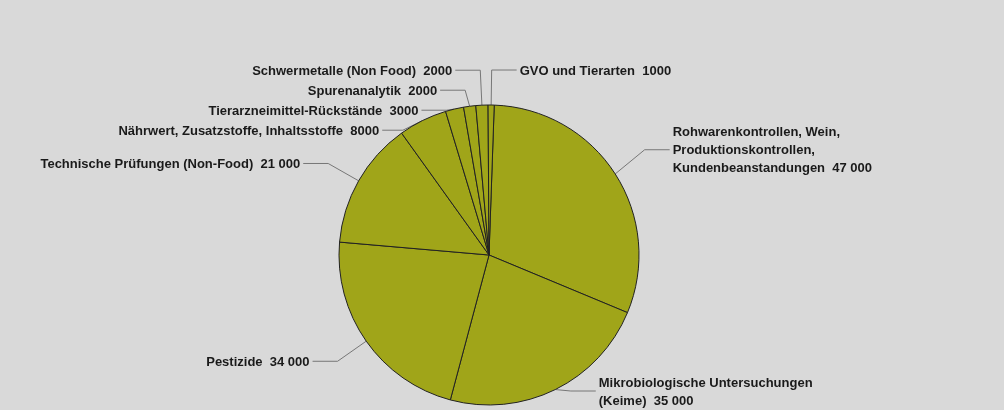 The width and height of the screenshot is (1004, 410). Describe the element at coordinates (707, 391) in the screenshot. I see `slice-label: Mikrobiologische Untersuchungen (Keime) 35 000` at that location.